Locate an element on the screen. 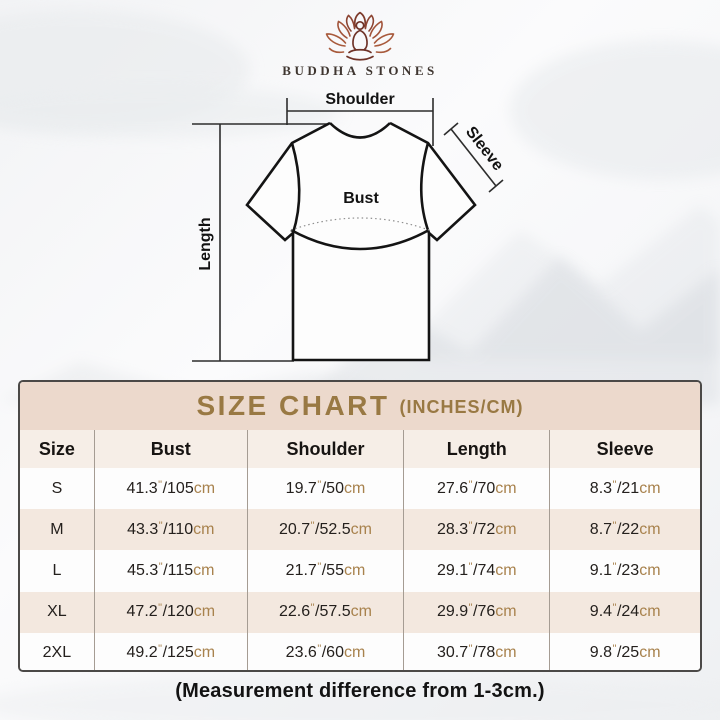 This screenshot has width=720, height=720. bust-label: Bust is located at coordinates (361, 198).